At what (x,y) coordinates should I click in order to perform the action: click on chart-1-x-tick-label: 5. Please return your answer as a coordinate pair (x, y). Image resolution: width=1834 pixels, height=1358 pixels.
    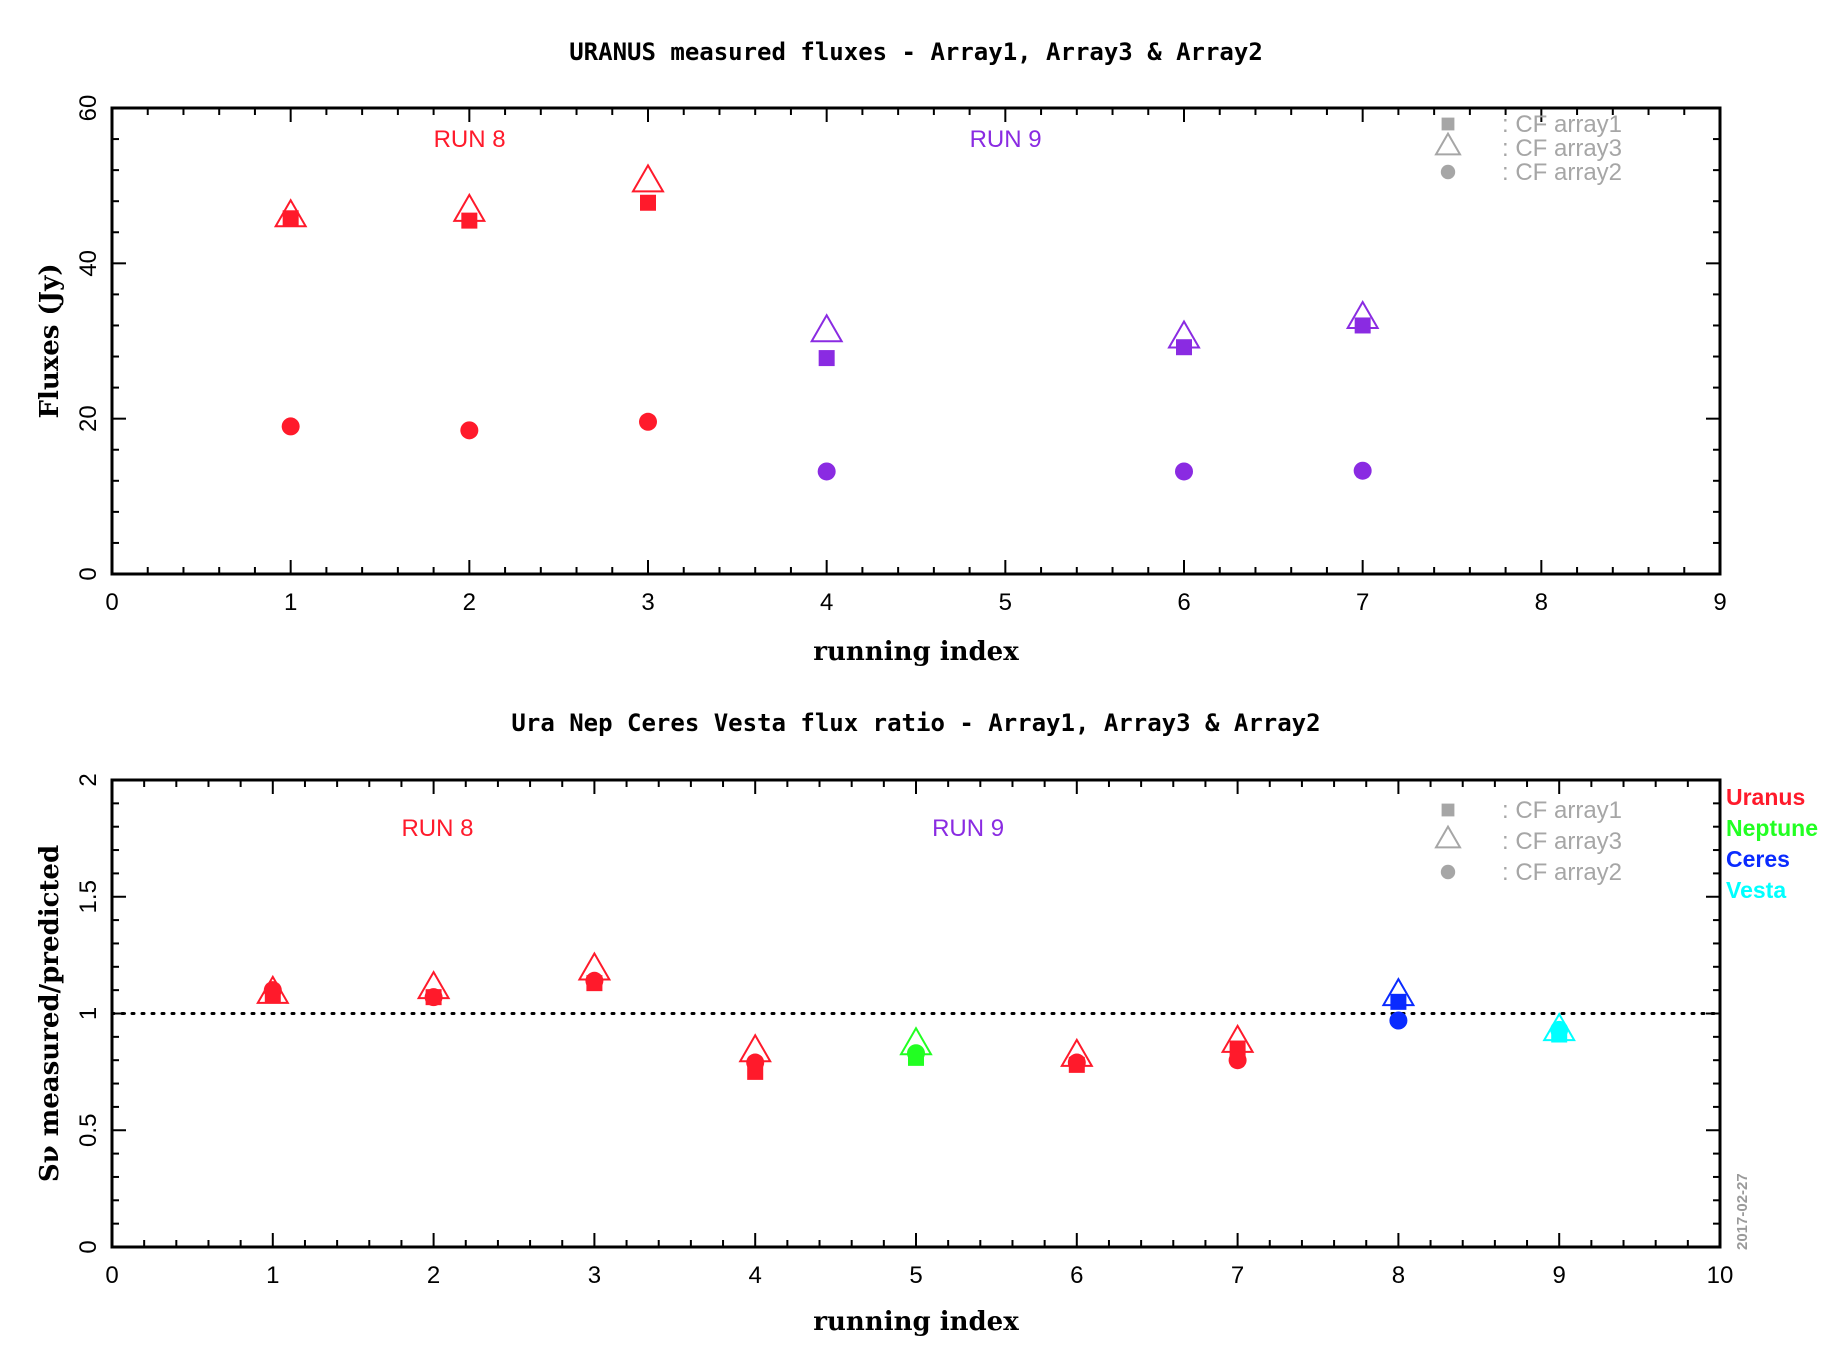
    Looking at the image, I should click on (1005, 602).